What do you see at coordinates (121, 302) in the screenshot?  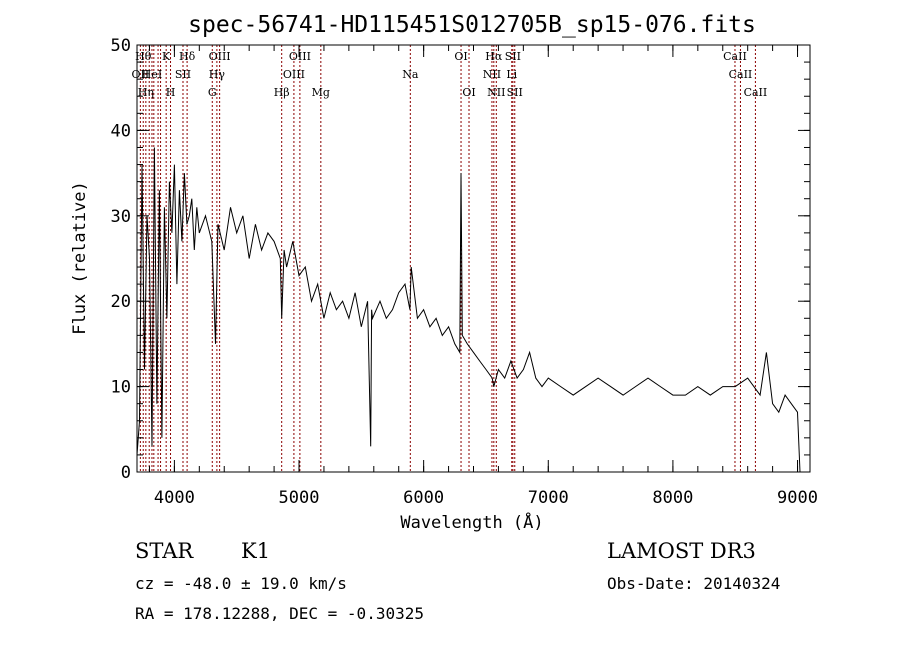 I see `y-tick-label: 20` at bounding box center [121, 302].